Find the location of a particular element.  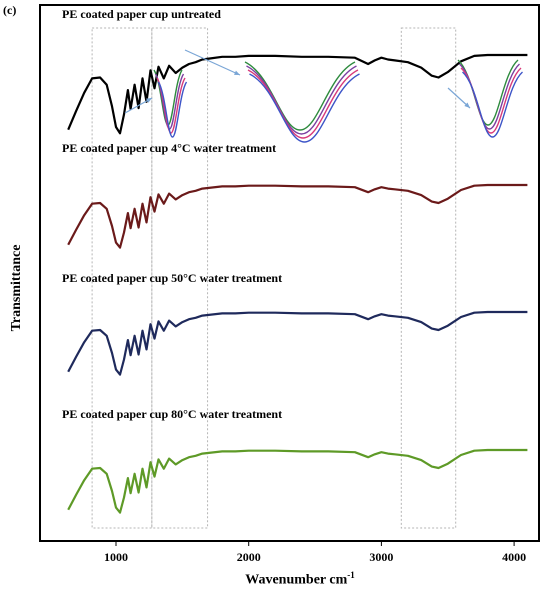

x-tick-label-4000: 4000 is located at coordinates (514, 557).